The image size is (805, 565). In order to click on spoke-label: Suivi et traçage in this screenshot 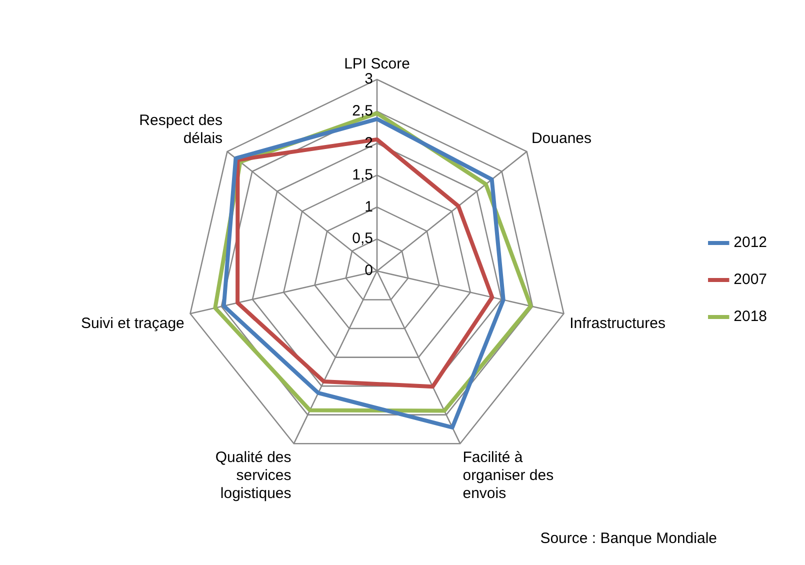, I will do `click(132, 323)`.